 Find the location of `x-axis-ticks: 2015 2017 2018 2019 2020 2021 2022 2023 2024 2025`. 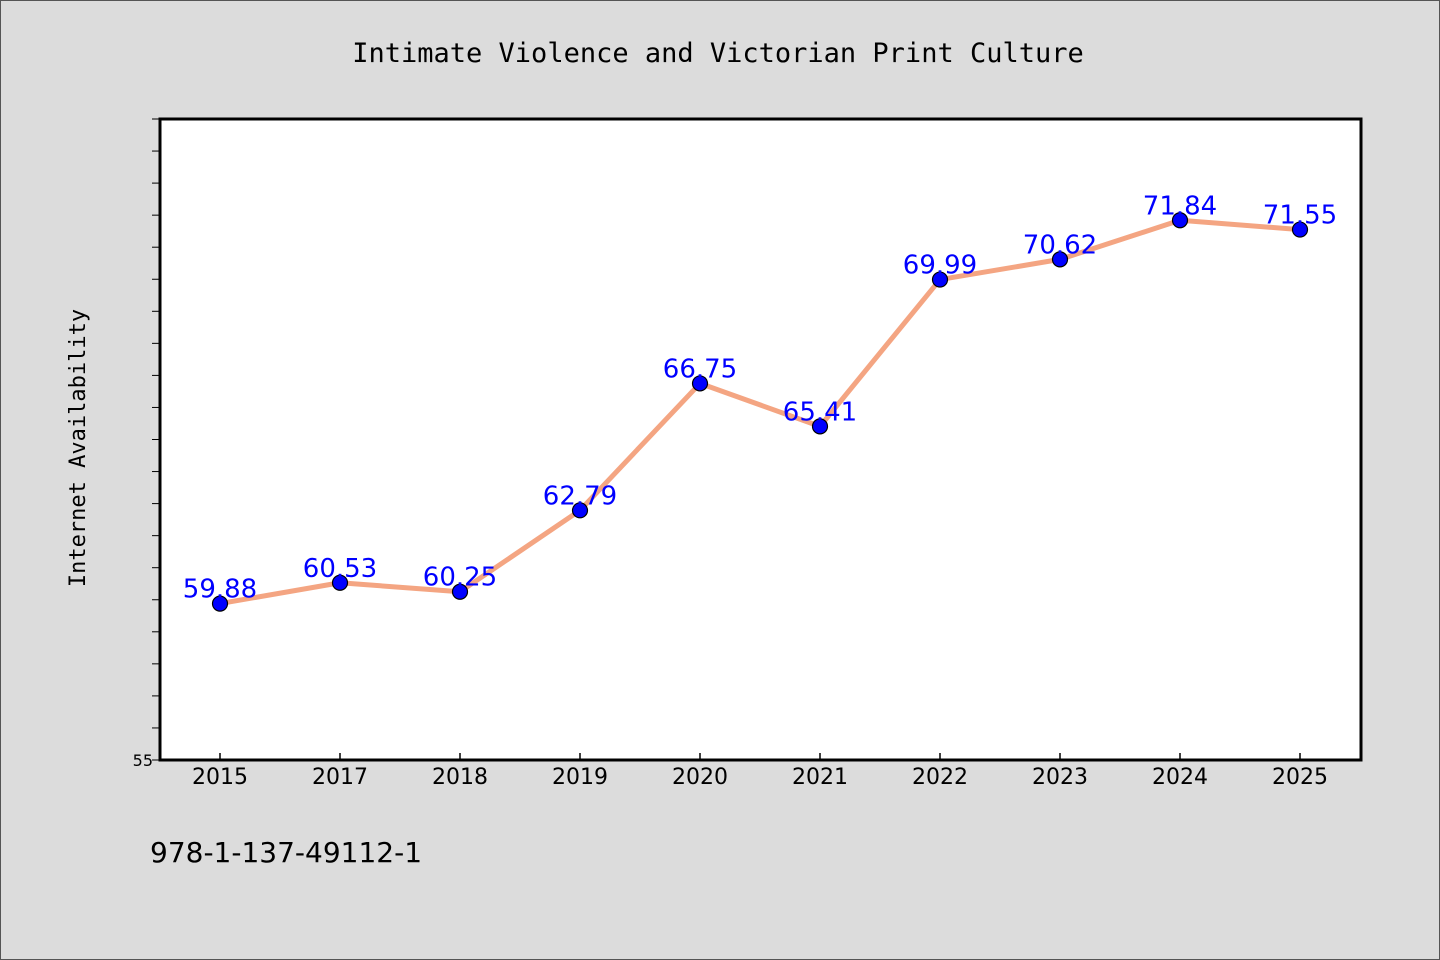

x-axis-ticks: 2015 2017 2018 2019 2020 2021 2022 2023 2024 2025 is located at coordinates (760, 771).